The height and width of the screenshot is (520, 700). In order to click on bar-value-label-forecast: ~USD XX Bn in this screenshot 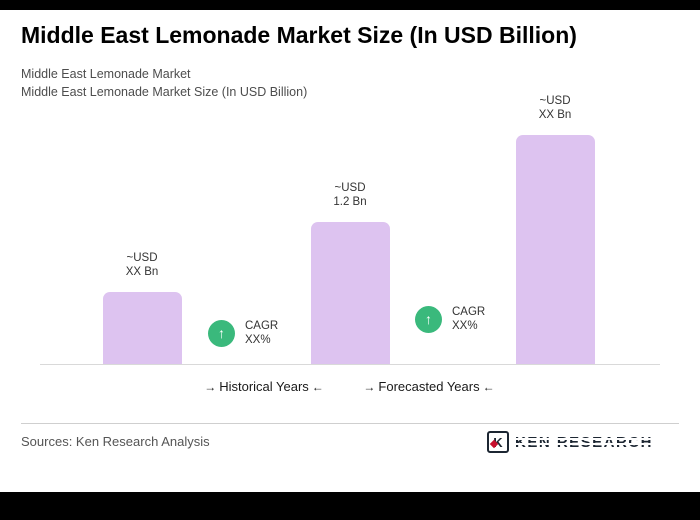, I will do `click(555, 108)`.